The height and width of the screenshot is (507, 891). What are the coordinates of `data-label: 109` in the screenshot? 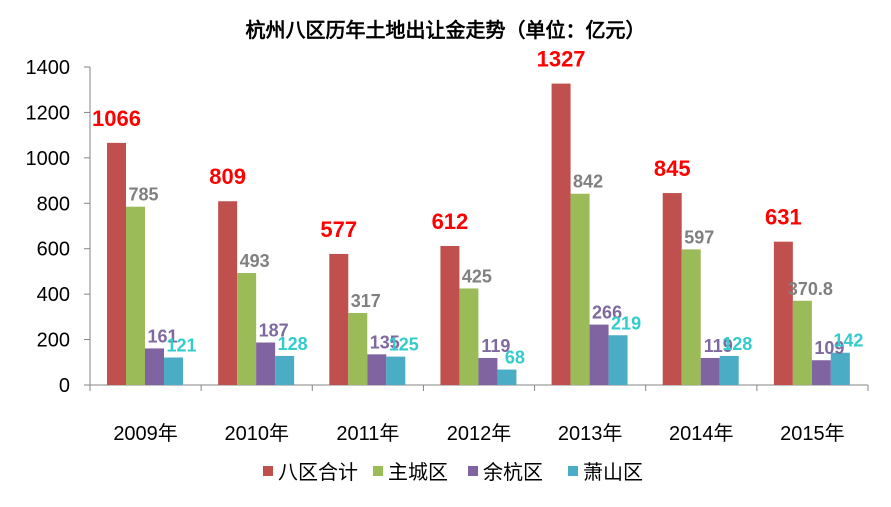 It's located at (829, 348).